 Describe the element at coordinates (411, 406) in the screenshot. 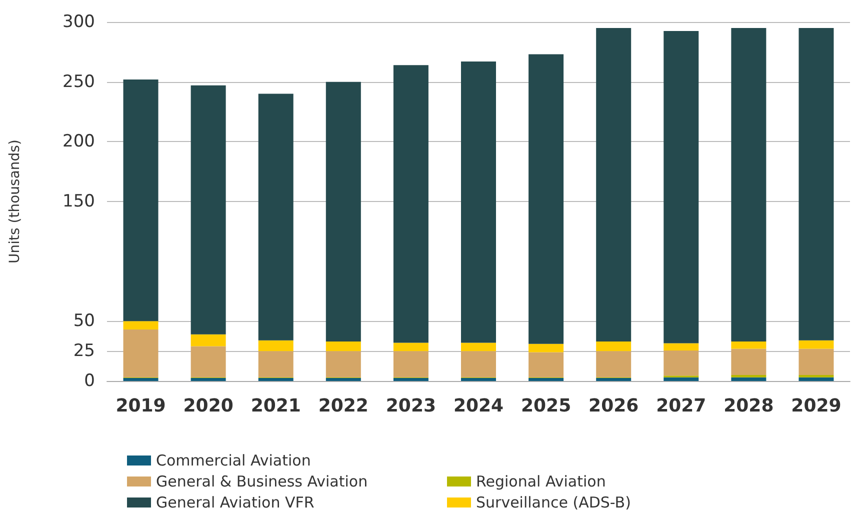

I see `x-tick-label: 2023` at that location.